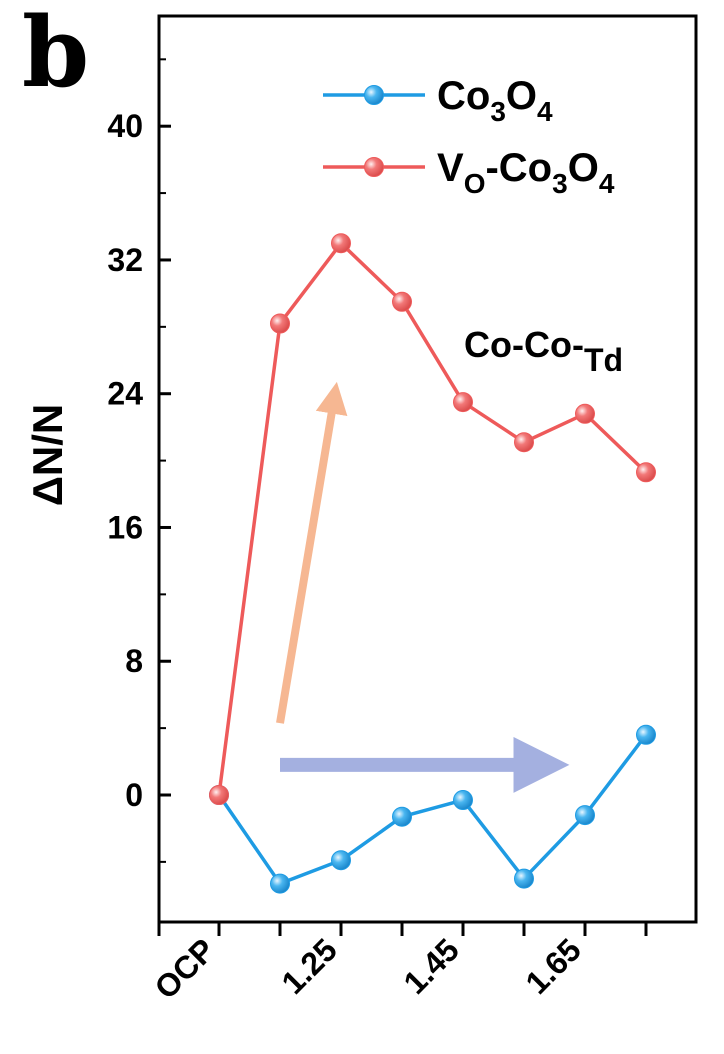 The image size is (724, 1054). Describe the element at coordinates (312, 552) in the screenshot. I see `orange-trend-arrow` at that location.